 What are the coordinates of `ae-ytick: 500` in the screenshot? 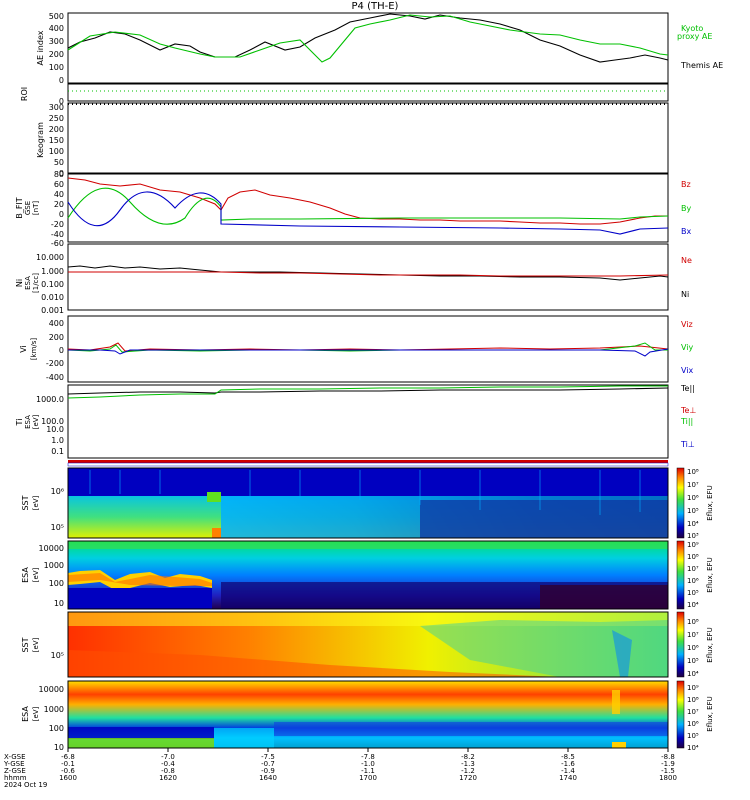 It's located at (56, 16).